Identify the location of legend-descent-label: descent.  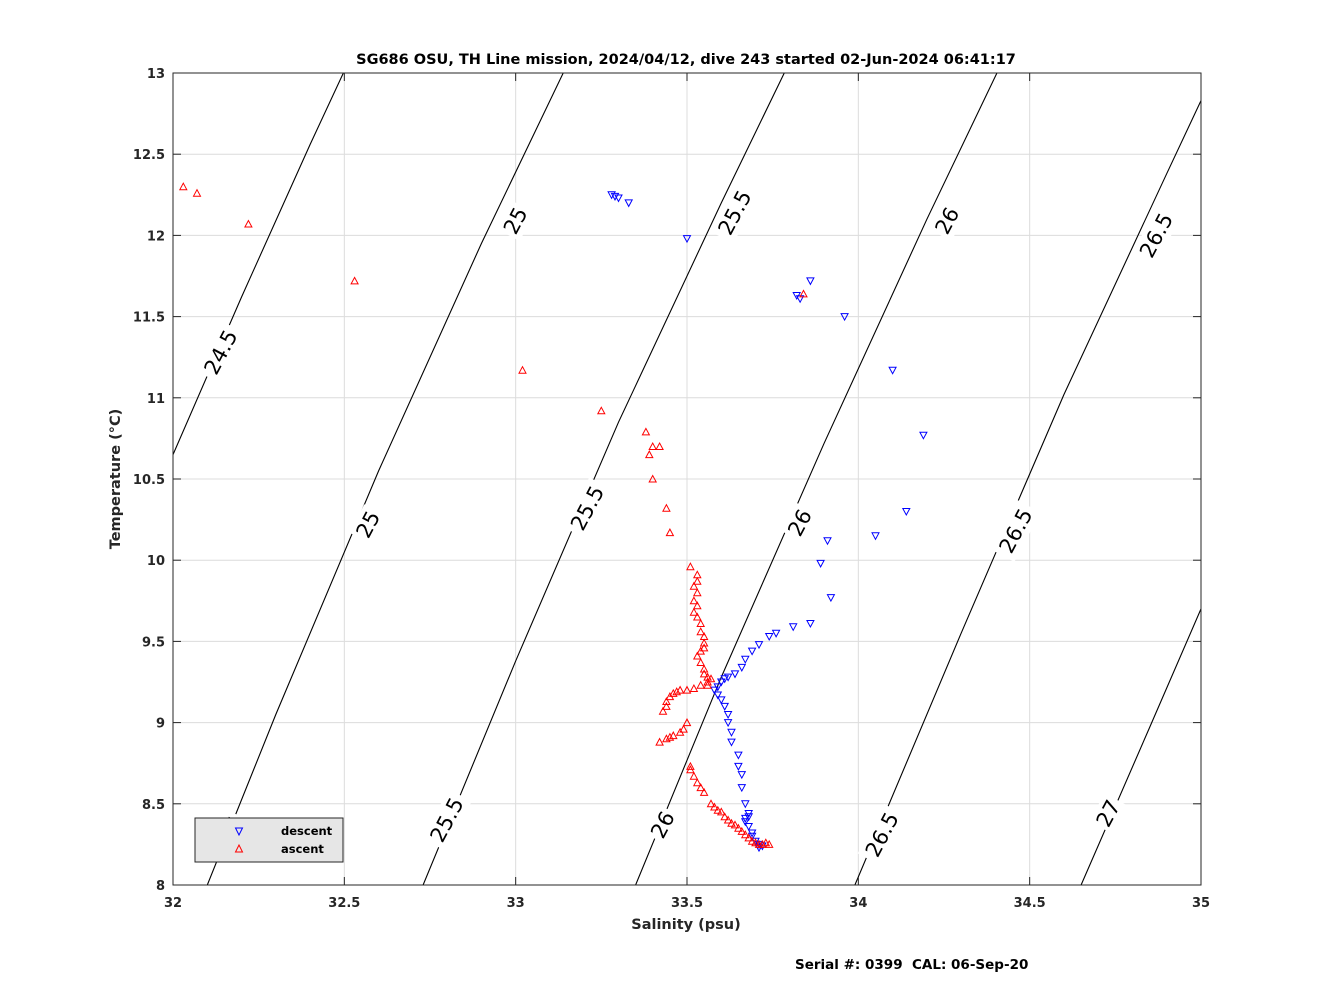
(307, 831).